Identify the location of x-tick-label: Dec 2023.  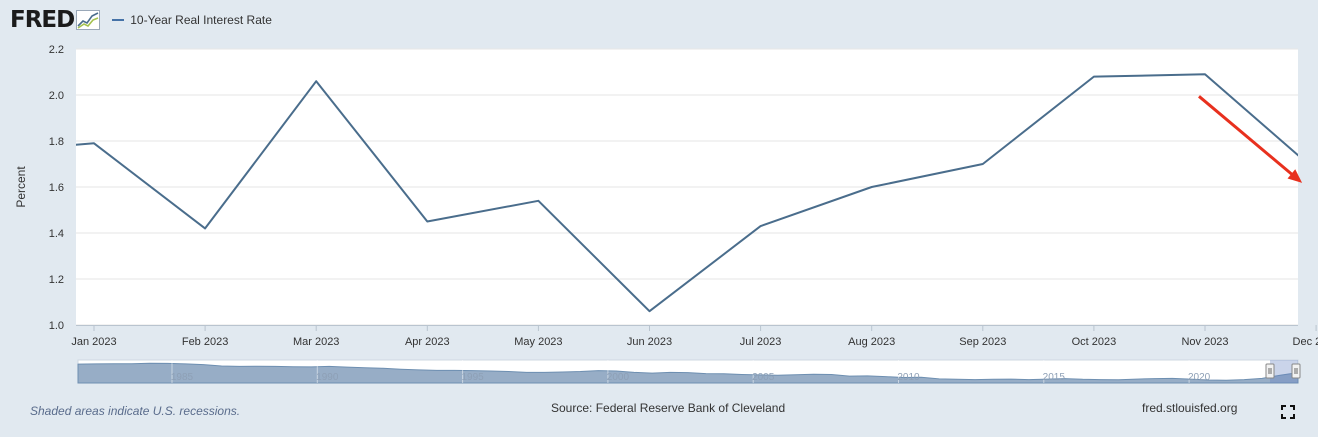
(1305, 342).